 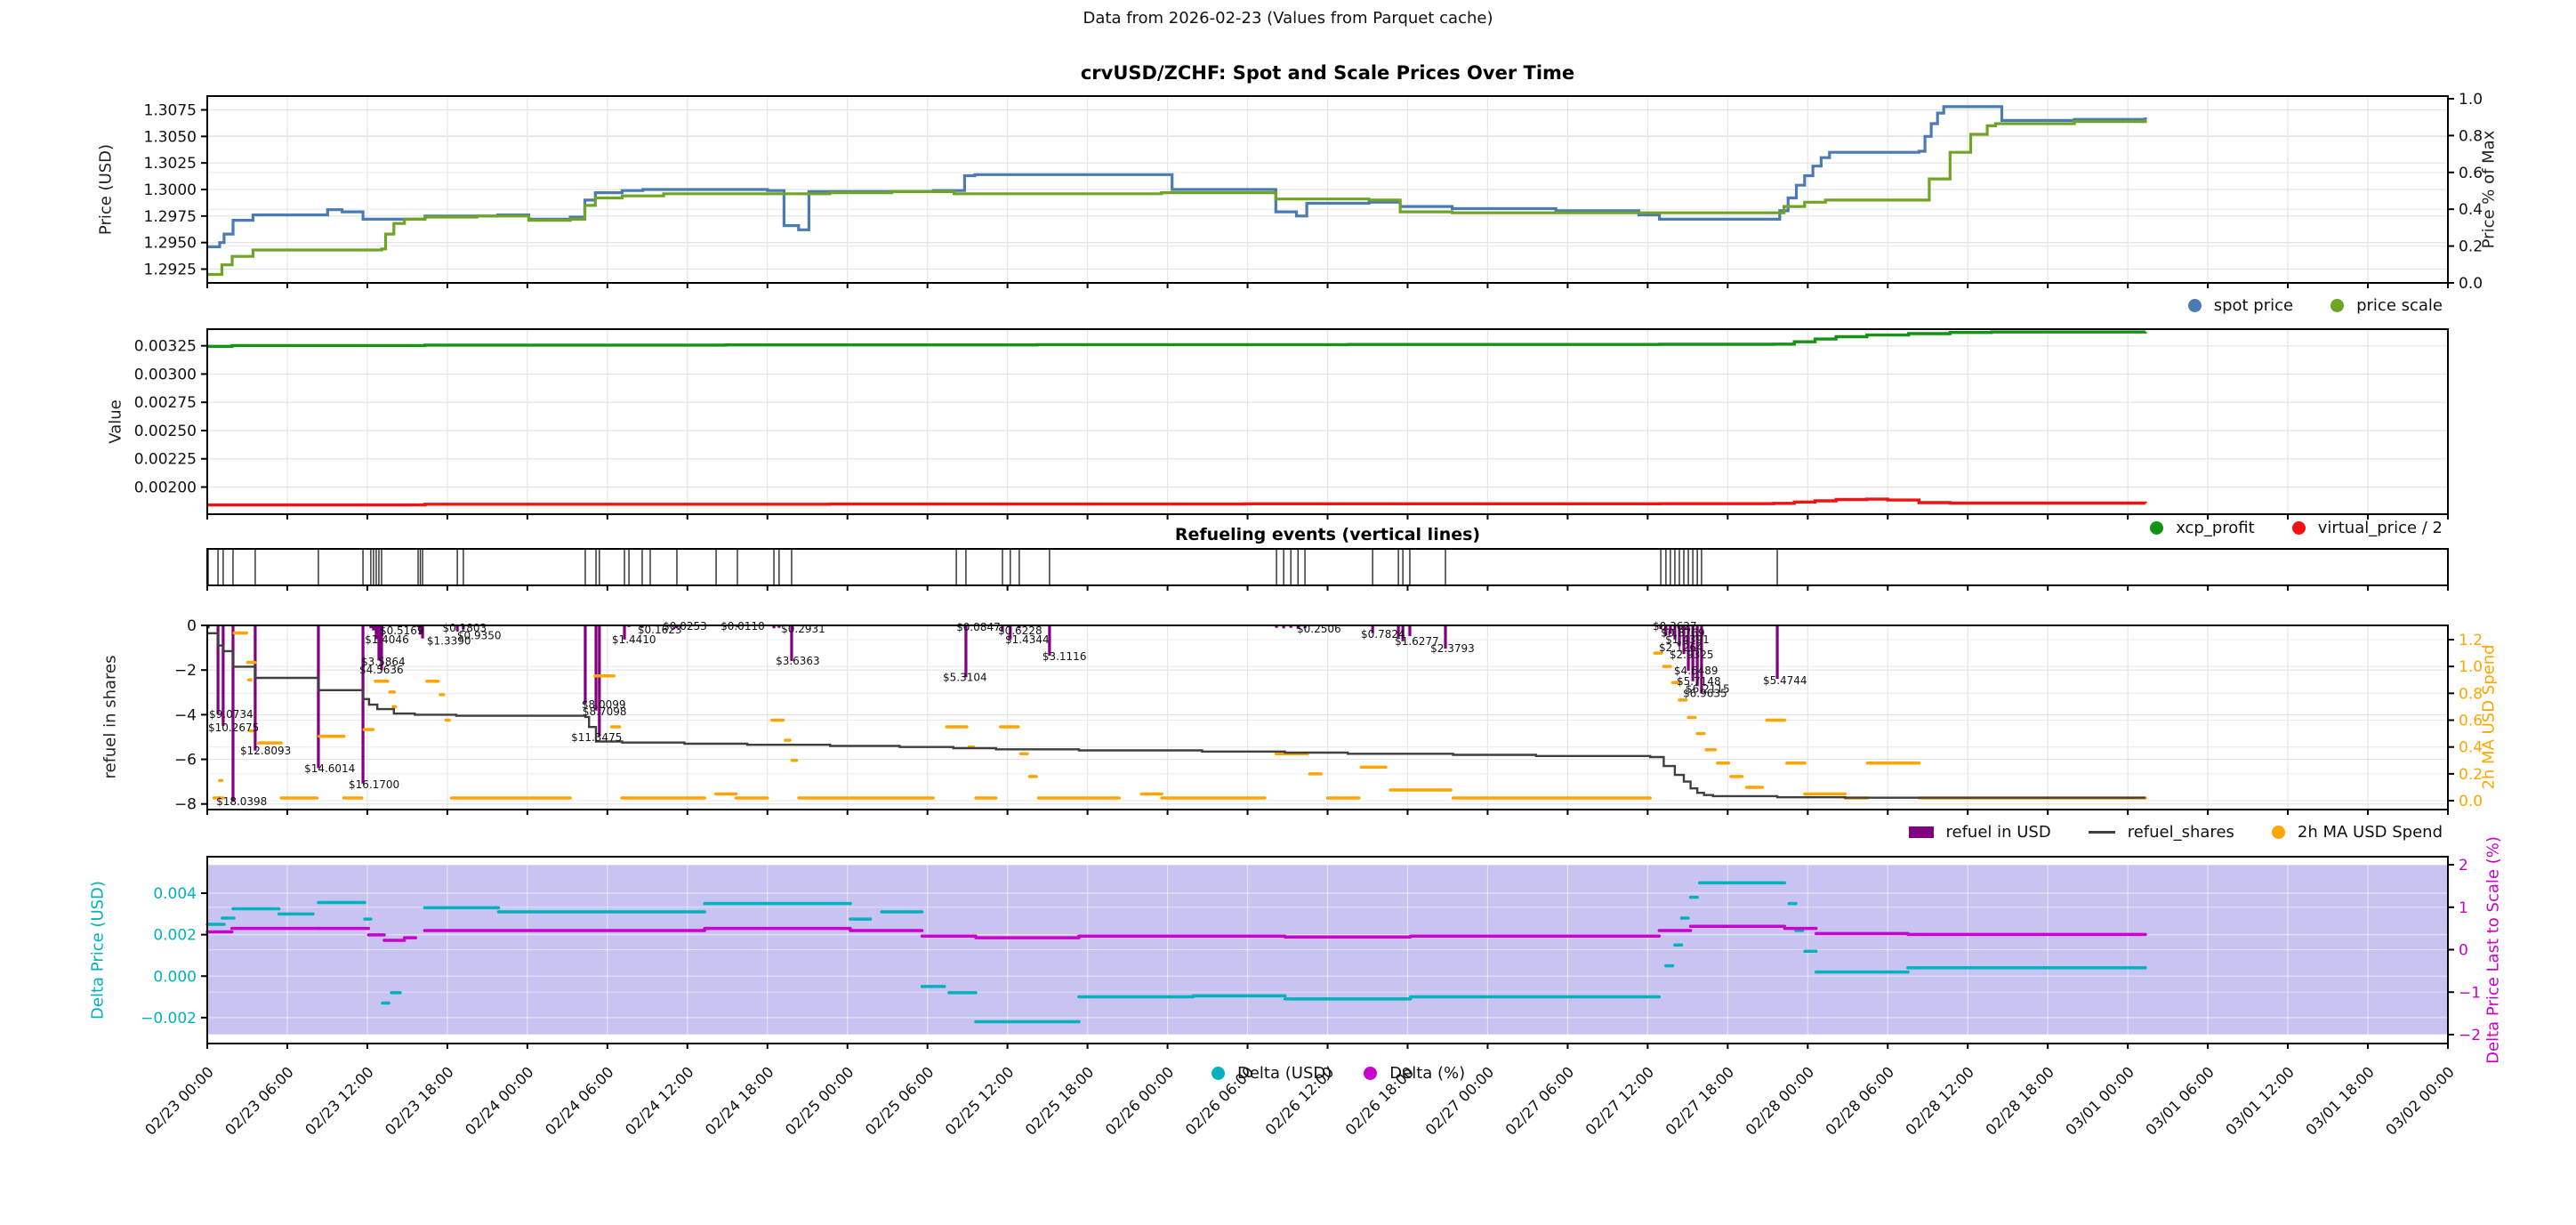 I want to click on y-tick-label: 1.2975, so click(x=170, y=217).